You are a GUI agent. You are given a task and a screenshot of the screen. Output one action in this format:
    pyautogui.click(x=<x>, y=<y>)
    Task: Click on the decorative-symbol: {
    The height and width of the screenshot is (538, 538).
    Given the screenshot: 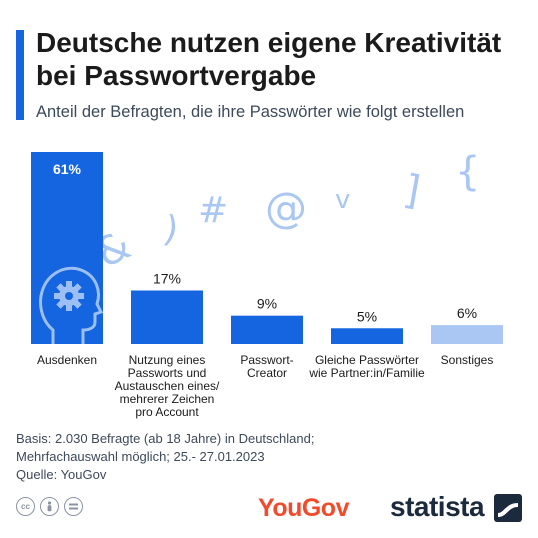 What is the action you would take?
    pyautogui.click(x=467, y=172)
    